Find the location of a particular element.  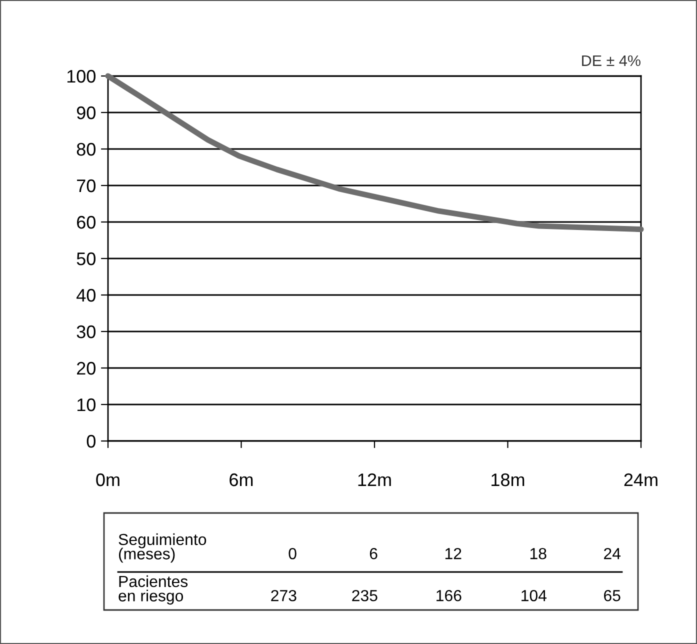

y-tick-label: 0 is located at coordinates (91, 441).